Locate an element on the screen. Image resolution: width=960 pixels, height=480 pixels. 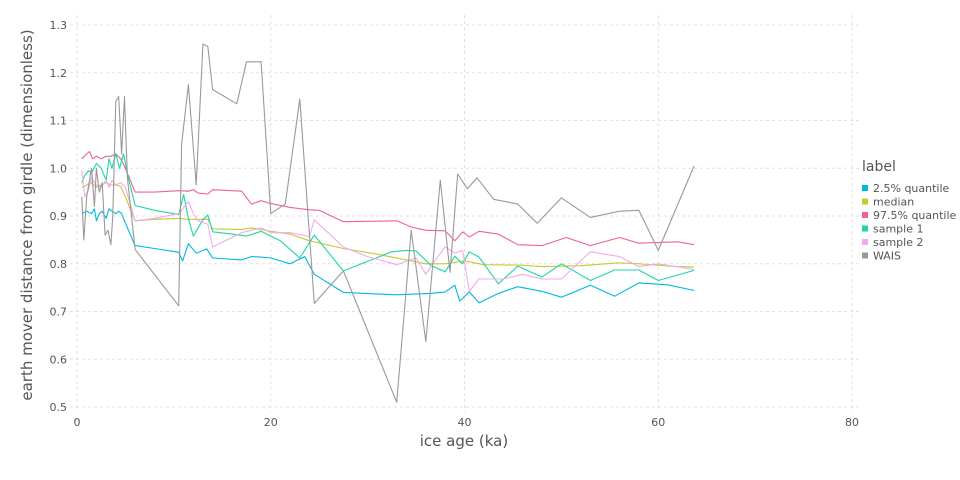
x-tick-label: 20 is located at coordinates (271, 422).